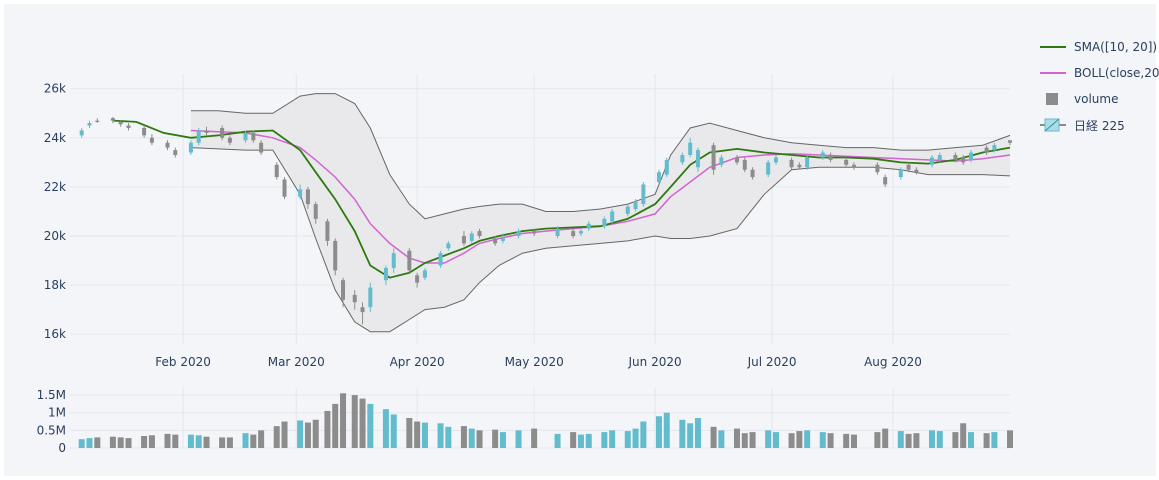  Describe the element at coordinates (62, 448) in the screenshot. I see `volume-y-tick-label: 0` at that location.